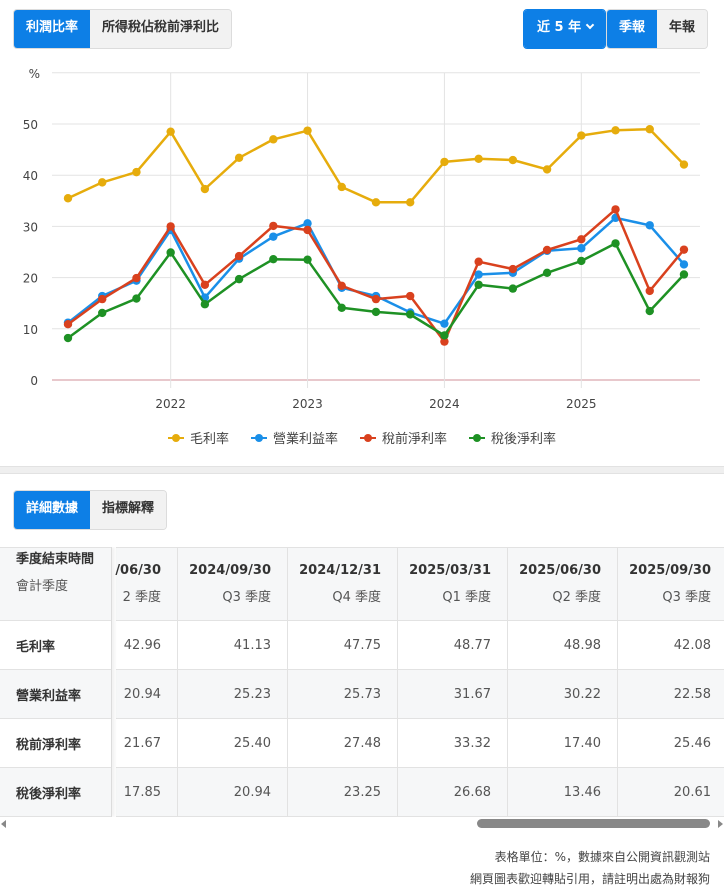 The height and width of the screenshot is (892, 724). Describe the element at coordinates (141, 597) in the screenshot. I see `column-quarter: 2 季度` at that location.